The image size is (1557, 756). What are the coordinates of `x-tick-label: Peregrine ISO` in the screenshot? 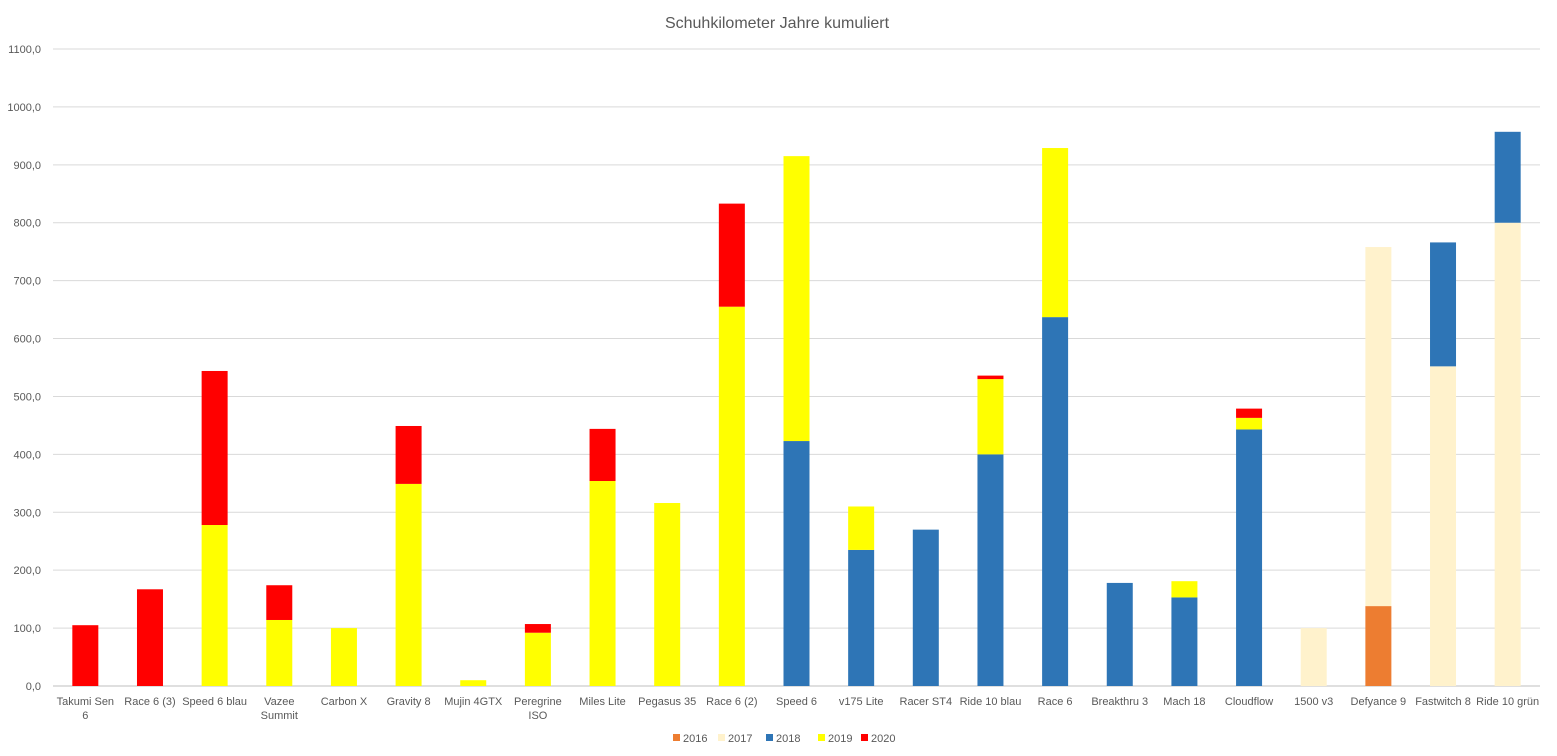 It's located at (538, 709).